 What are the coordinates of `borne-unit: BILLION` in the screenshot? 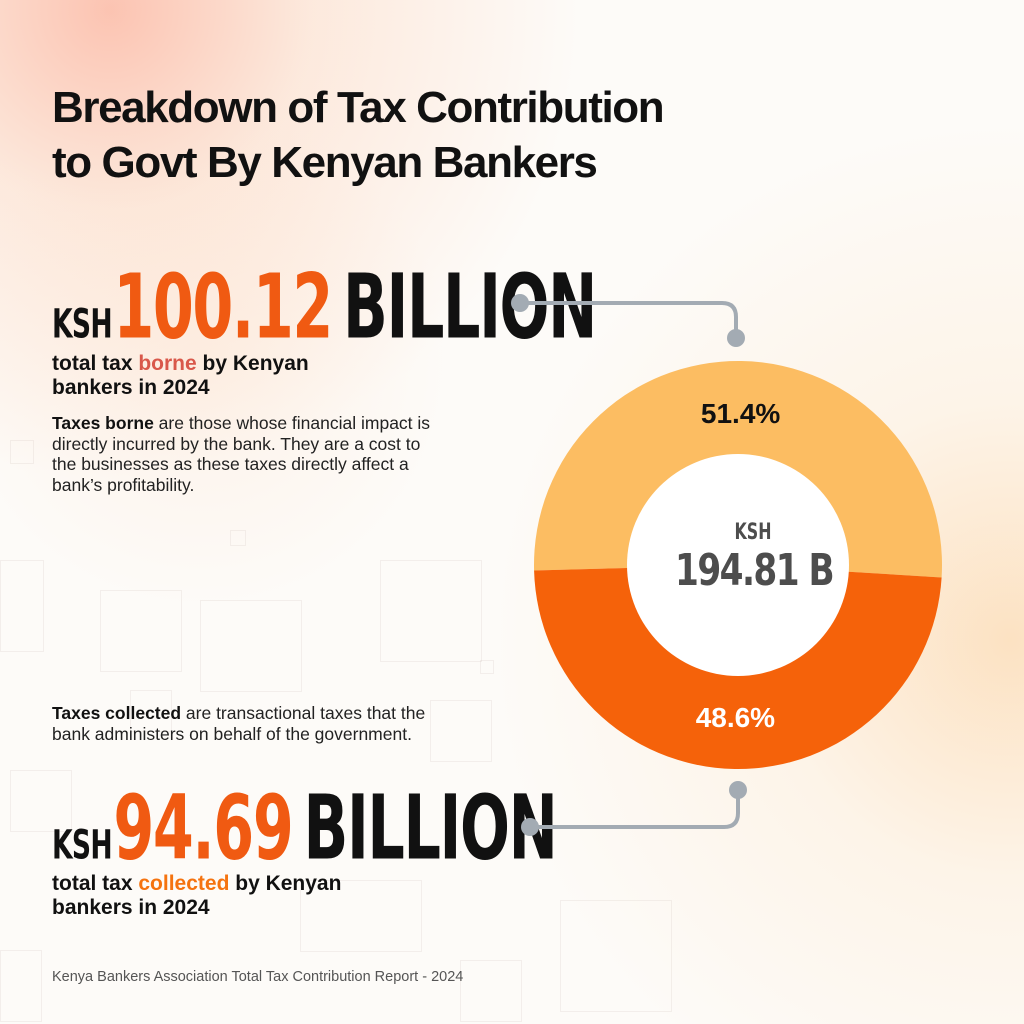 It's located at (470, 306).